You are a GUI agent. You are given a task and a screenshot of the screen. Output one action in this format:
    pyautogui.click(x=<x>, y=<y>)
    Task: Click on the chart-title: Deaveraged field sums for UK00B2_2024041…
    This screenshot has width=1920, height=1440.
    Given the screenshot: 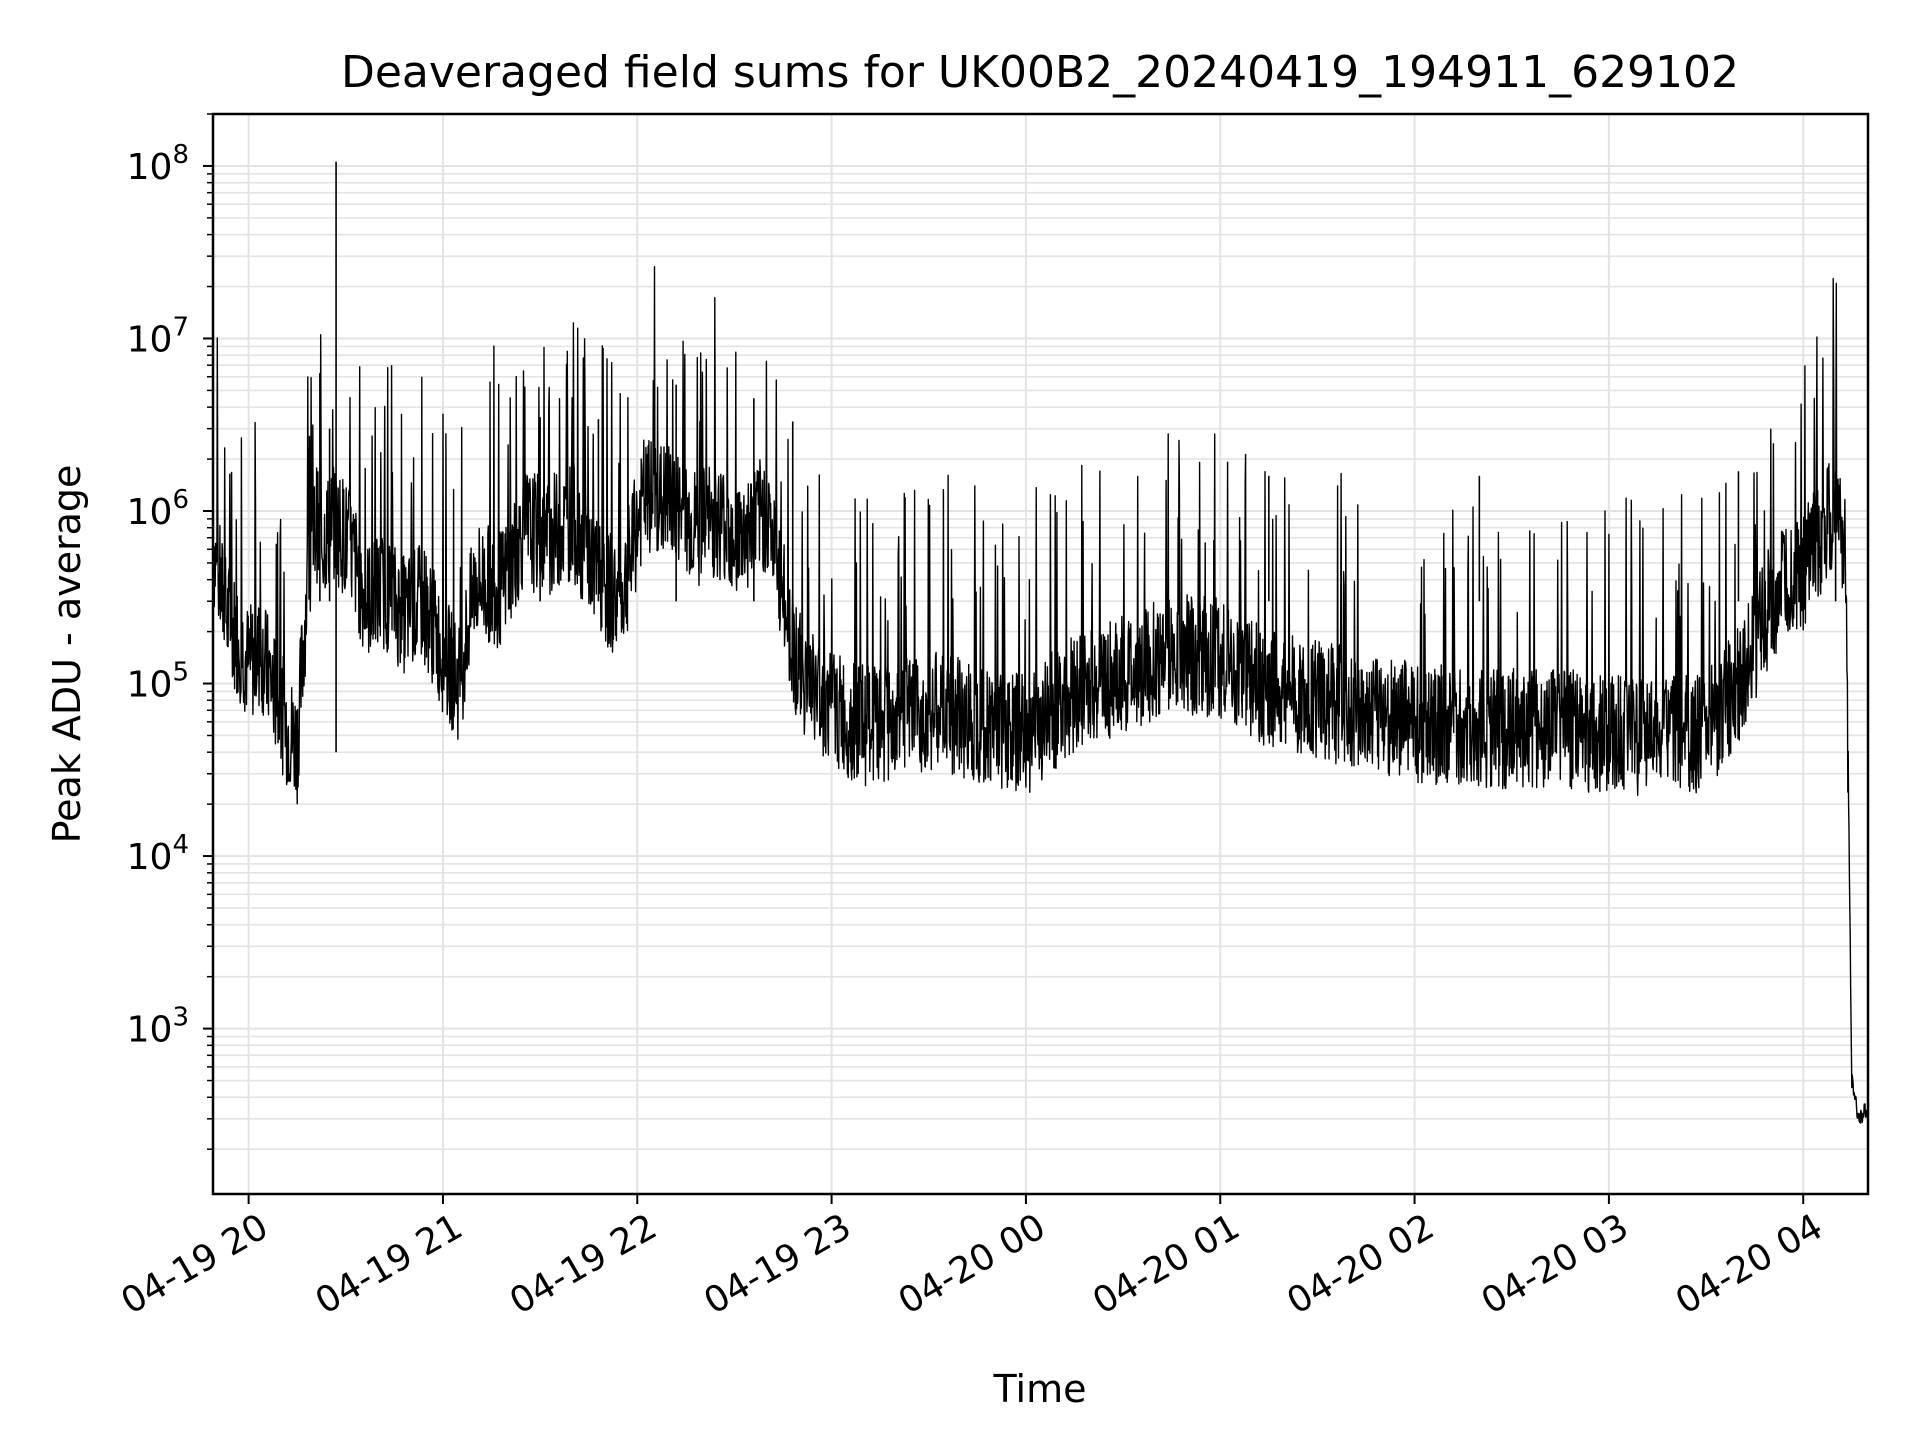 What is the action you would take?
    pyautogui.click(x=1040, y=72)
    